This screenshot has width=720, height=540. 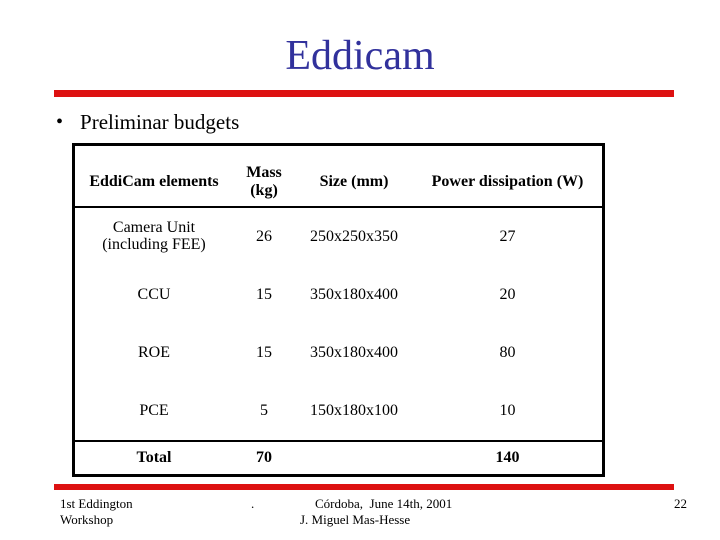 I want to click on cell-total-power: 140, so click(x=507, y=457).